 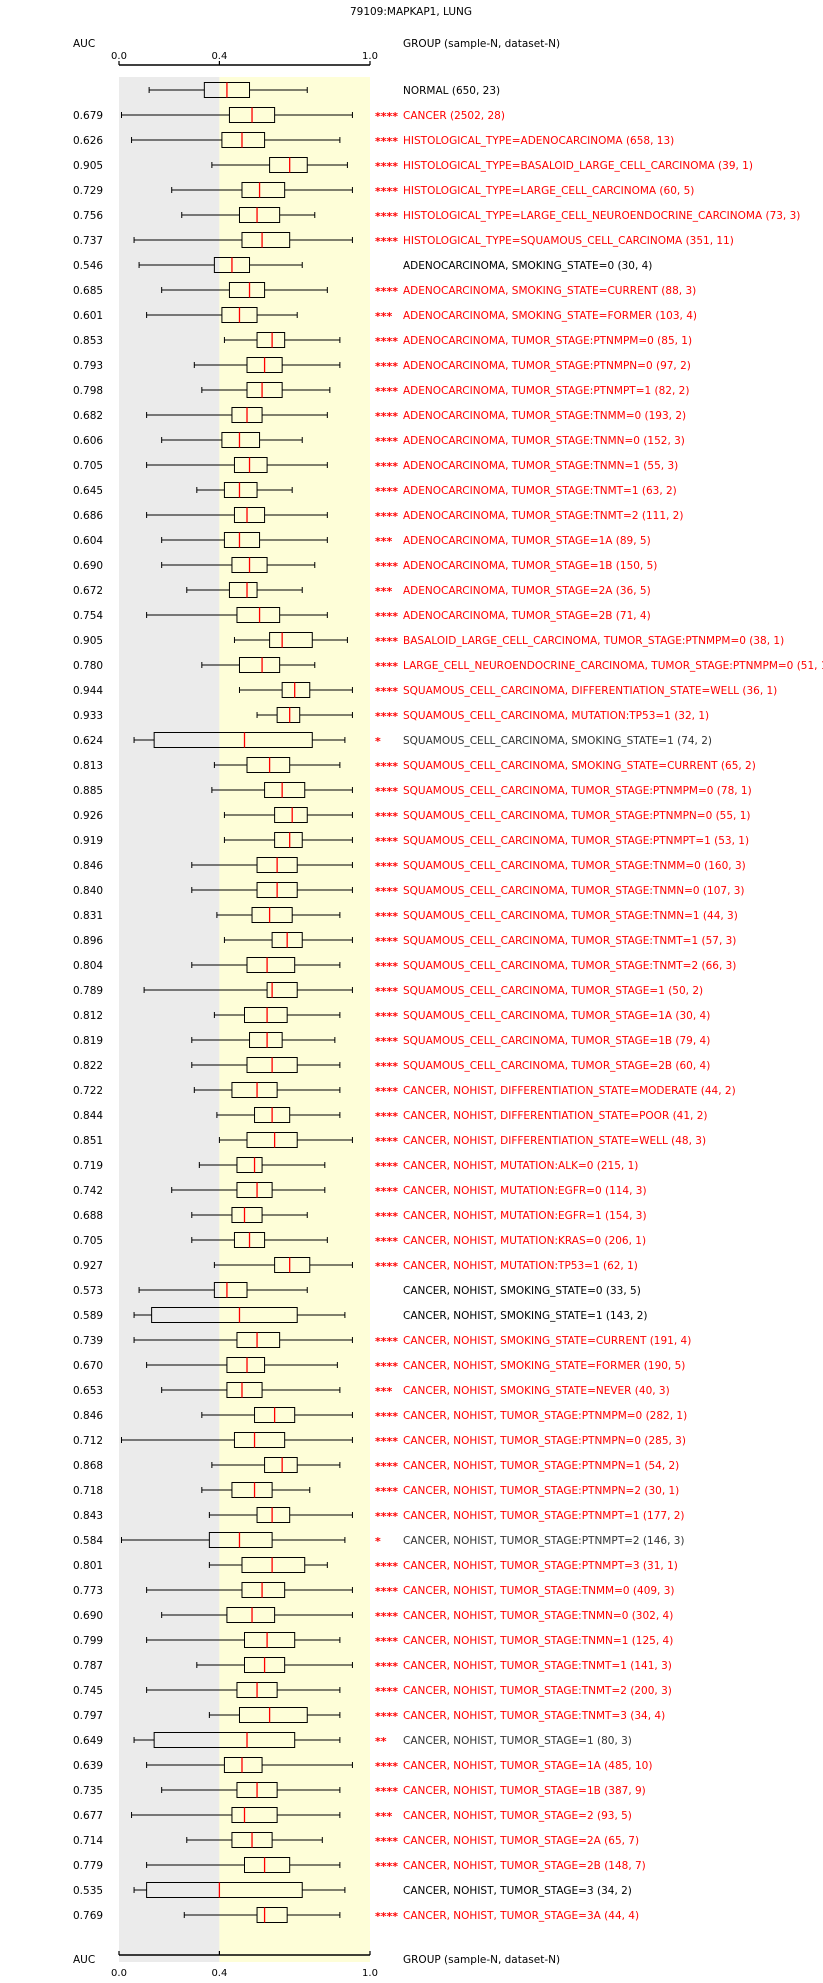 I want to click on x-tick-label-top: 0.4, so click(x=219, y=56).